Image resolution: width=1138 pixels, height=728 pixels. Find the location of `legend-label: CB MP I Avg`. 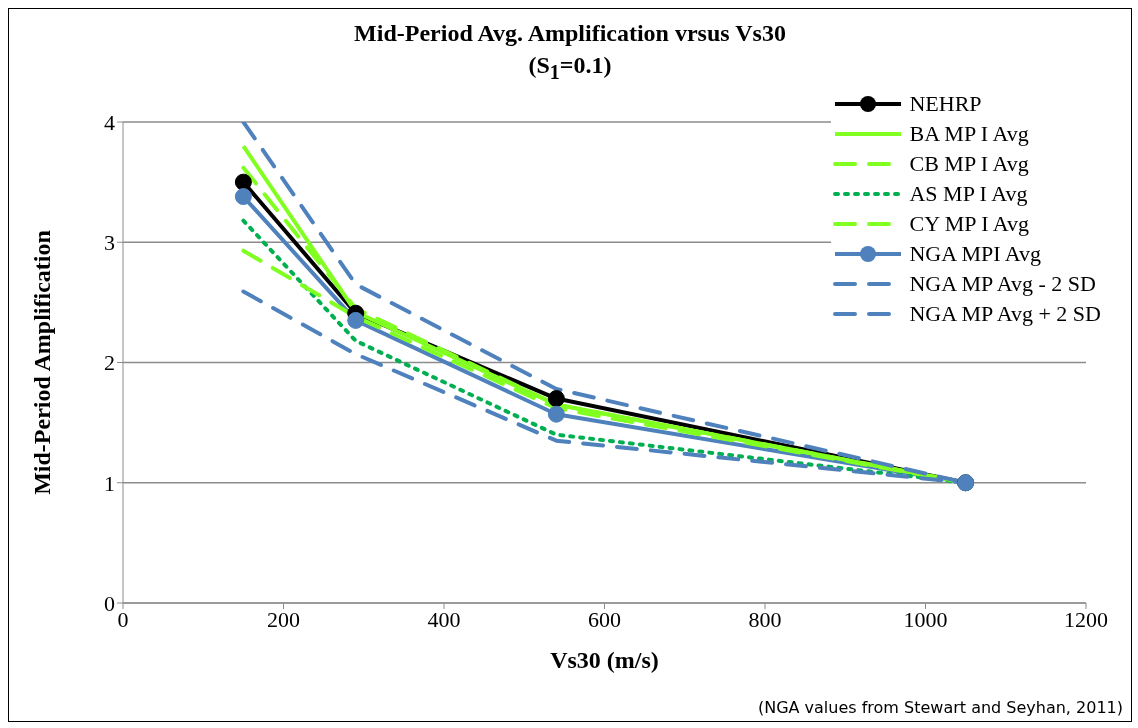

legend-label: CB MP I Avg is located at coordinates (969, 164).